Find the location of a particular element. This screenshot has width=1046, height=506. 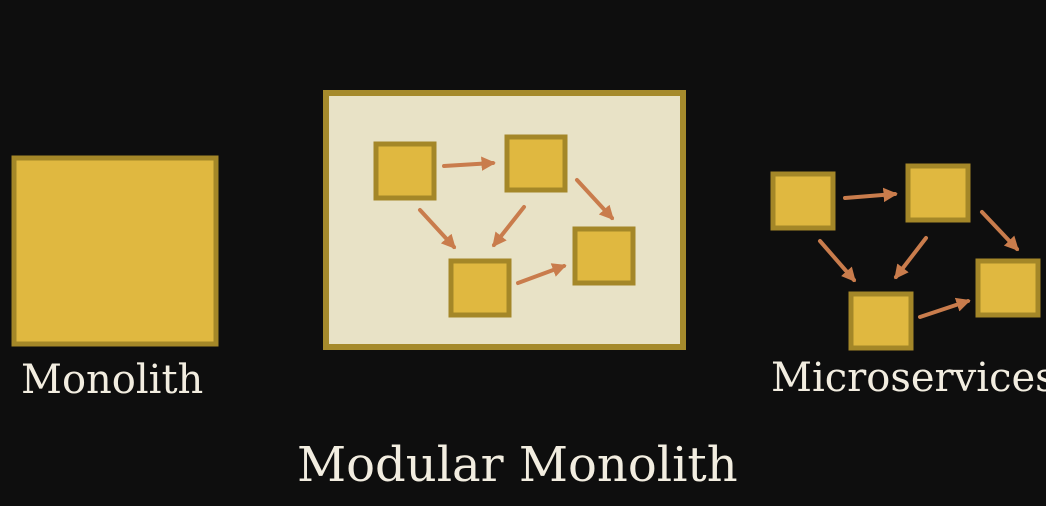

modular-monolith-arrows is located at coordinates (516, 220).